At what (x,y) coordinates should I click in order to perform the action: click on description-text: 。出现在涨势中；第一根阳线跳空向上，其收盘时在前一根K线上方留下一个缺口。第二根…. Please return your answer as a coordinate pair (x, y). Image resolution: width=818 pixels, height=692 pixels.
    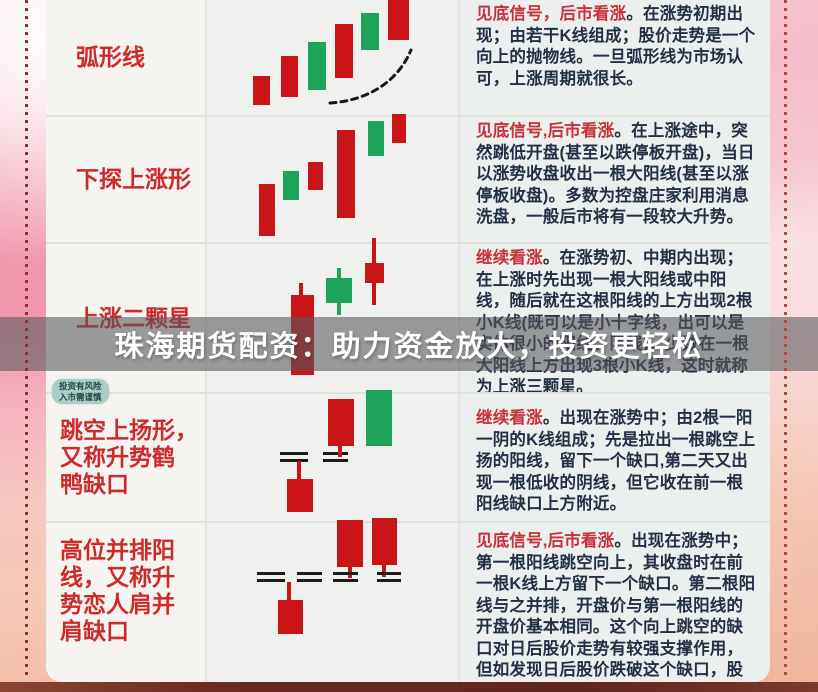
    Looking at the image, I should click on (616, 605).